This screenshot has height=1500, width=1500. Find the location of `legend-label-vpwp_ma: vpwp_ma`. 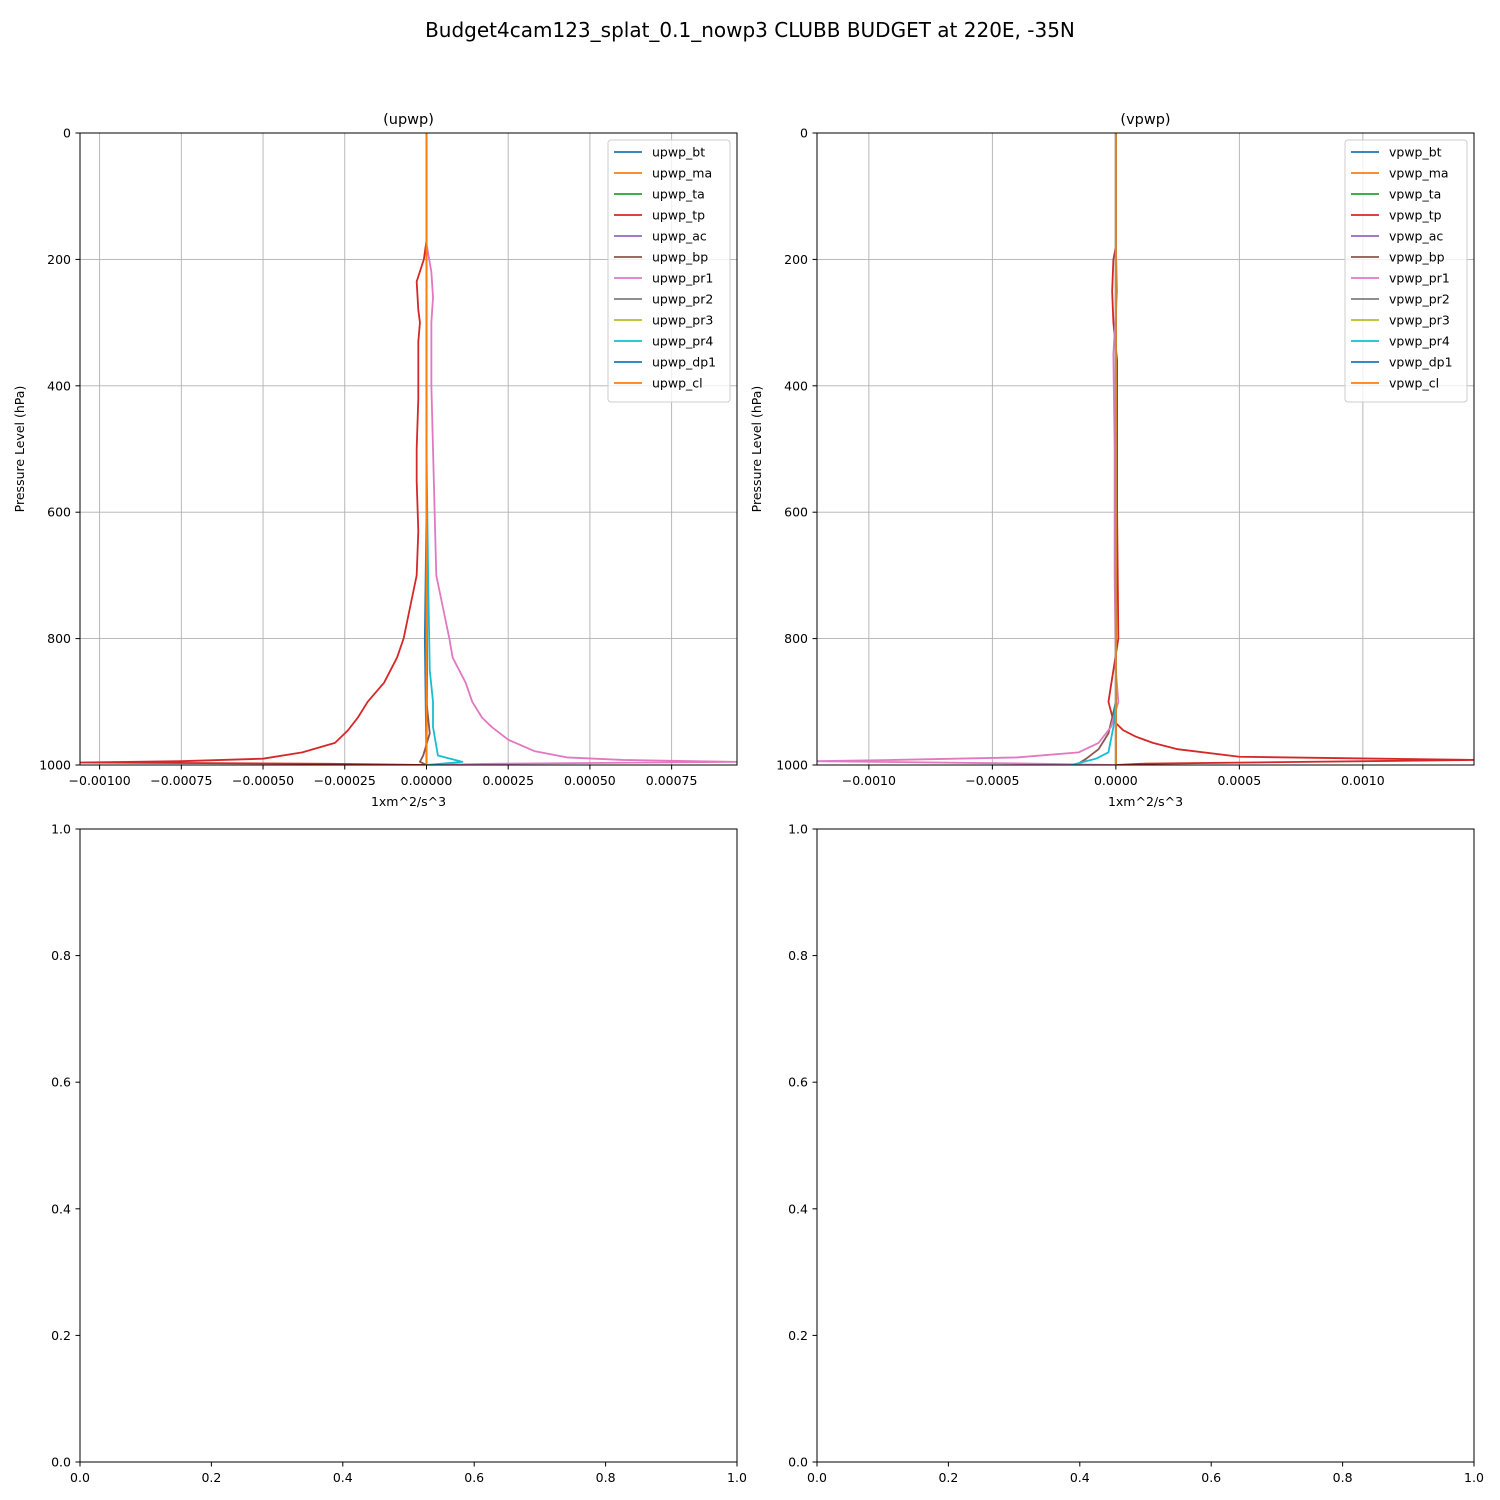

legend-label-vpwp_ma: vpwp_ma is located at coordinates (1419, 173).